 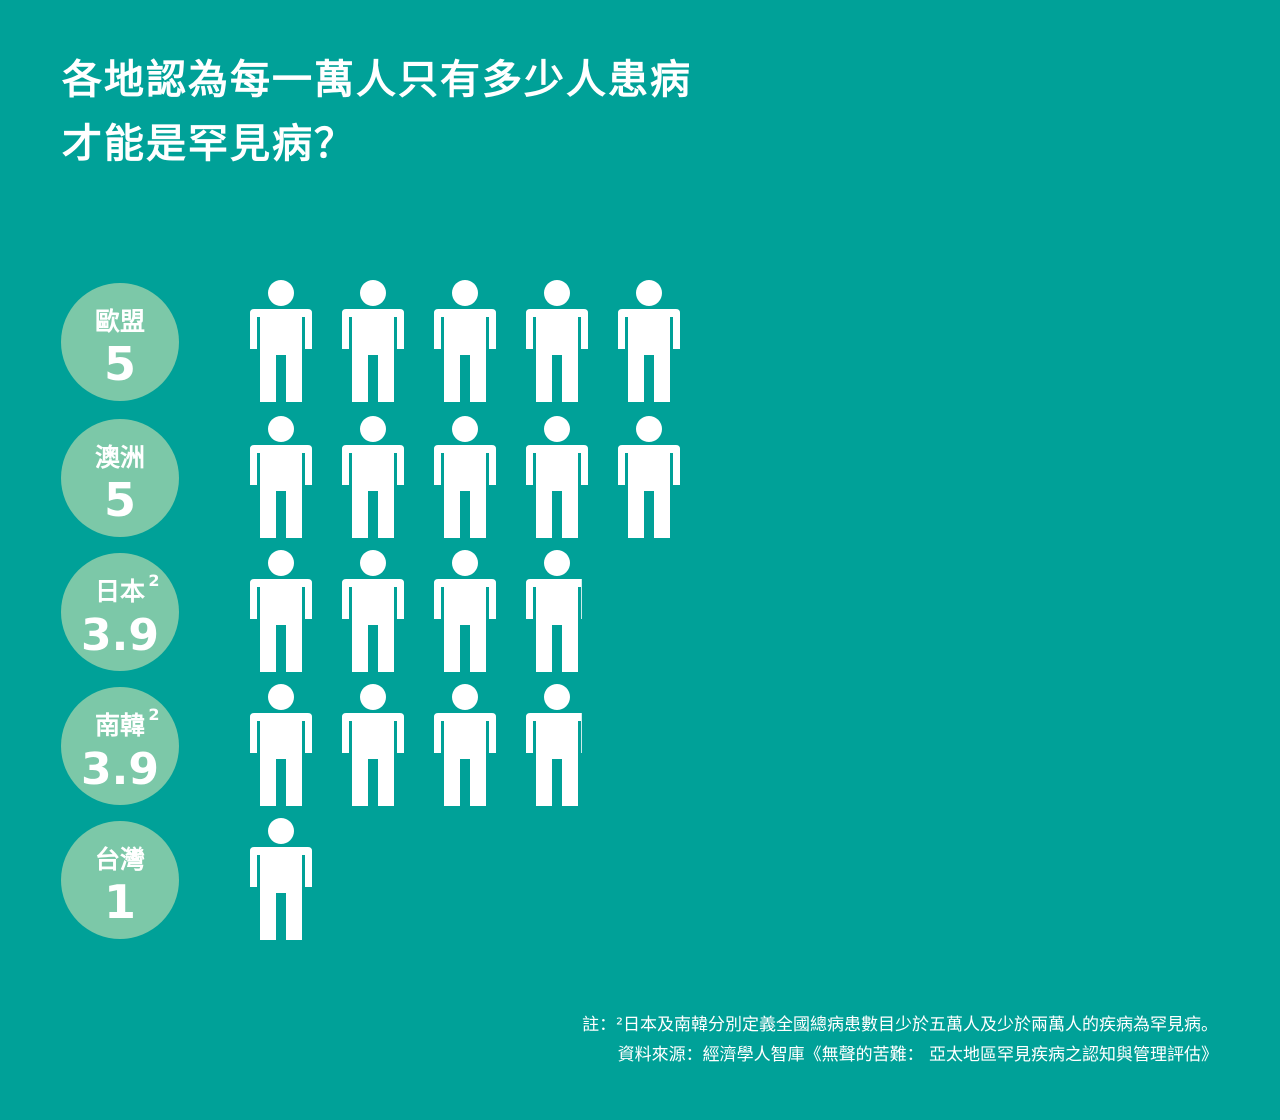 I want to click on value-label: 1, so click(x=120, y=902).